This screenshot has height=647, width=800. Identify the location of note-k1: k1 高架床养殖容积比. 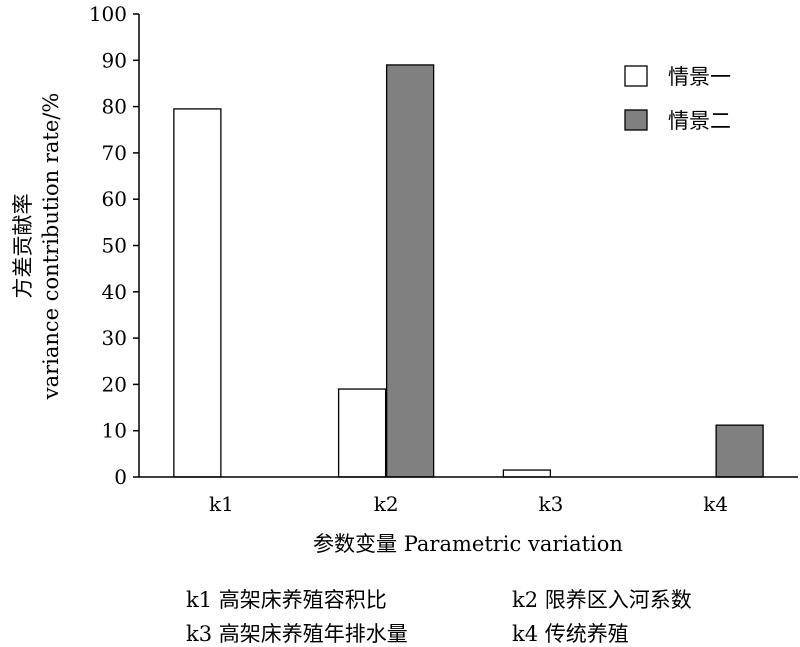
(286, 600).